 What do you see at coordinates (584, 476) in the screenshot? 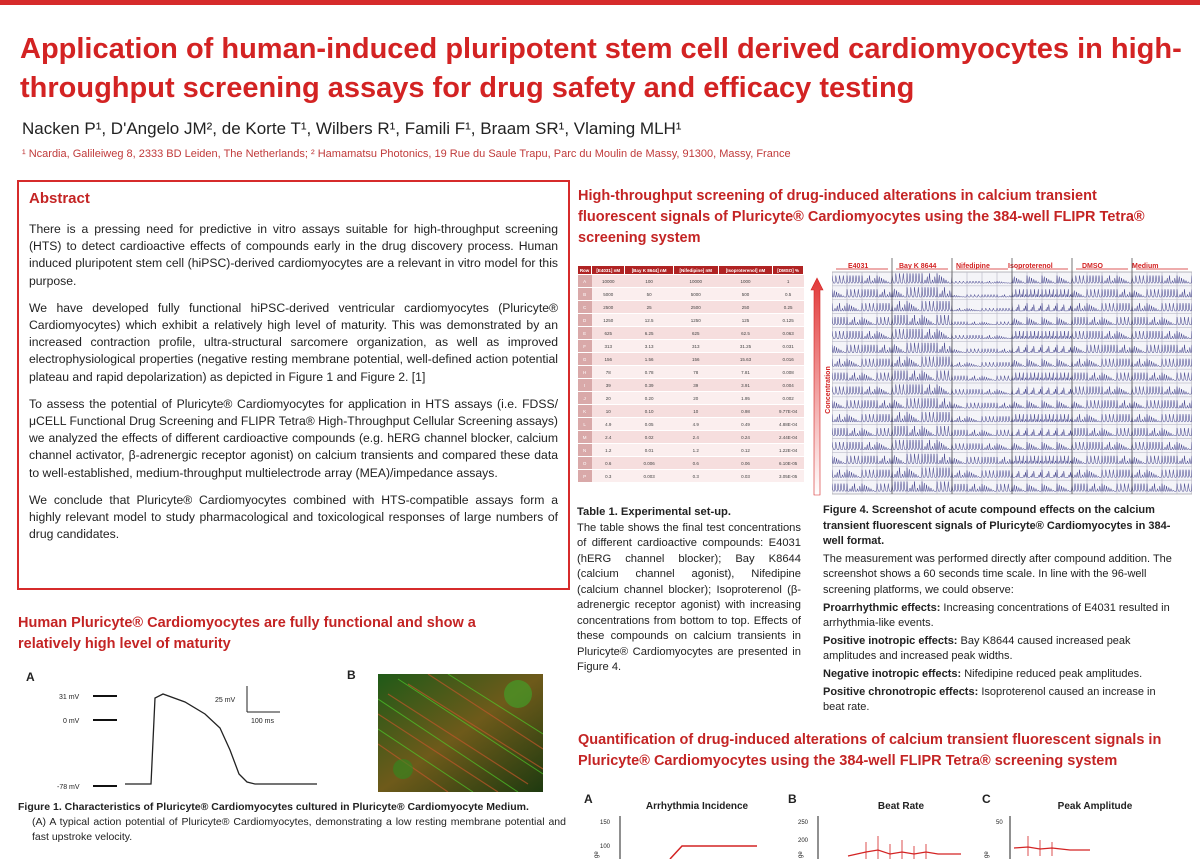
I see `table-row-label: P` at bounding box center [584, 476].